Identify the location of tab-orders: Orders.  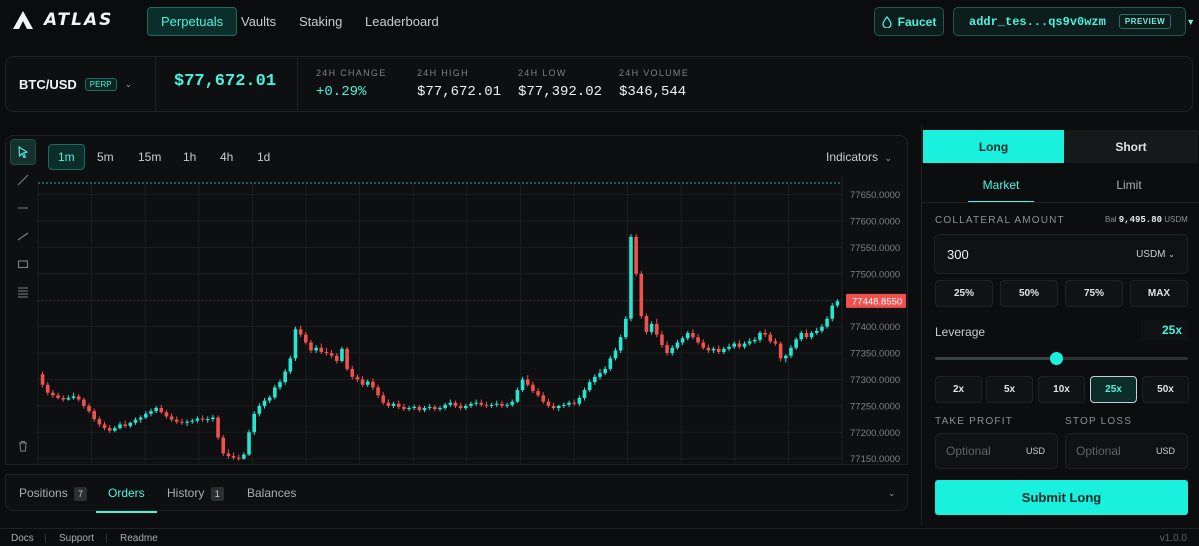
(126, 494).